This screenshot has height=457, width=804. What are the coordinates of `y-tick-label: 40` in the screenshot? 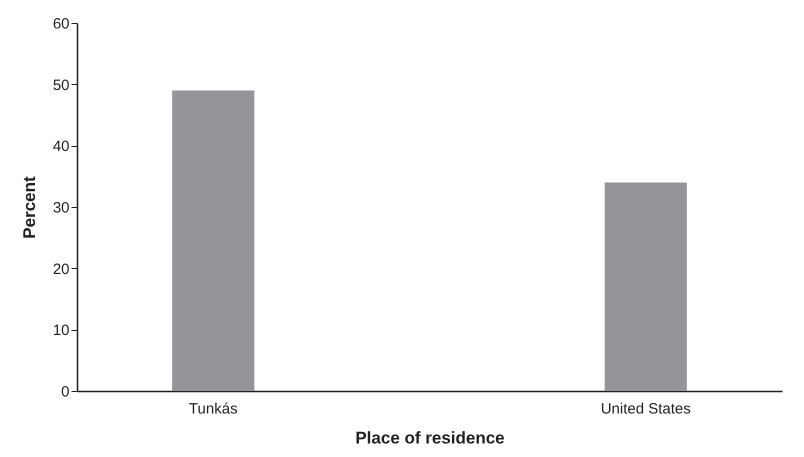 It's located at (61, 147).